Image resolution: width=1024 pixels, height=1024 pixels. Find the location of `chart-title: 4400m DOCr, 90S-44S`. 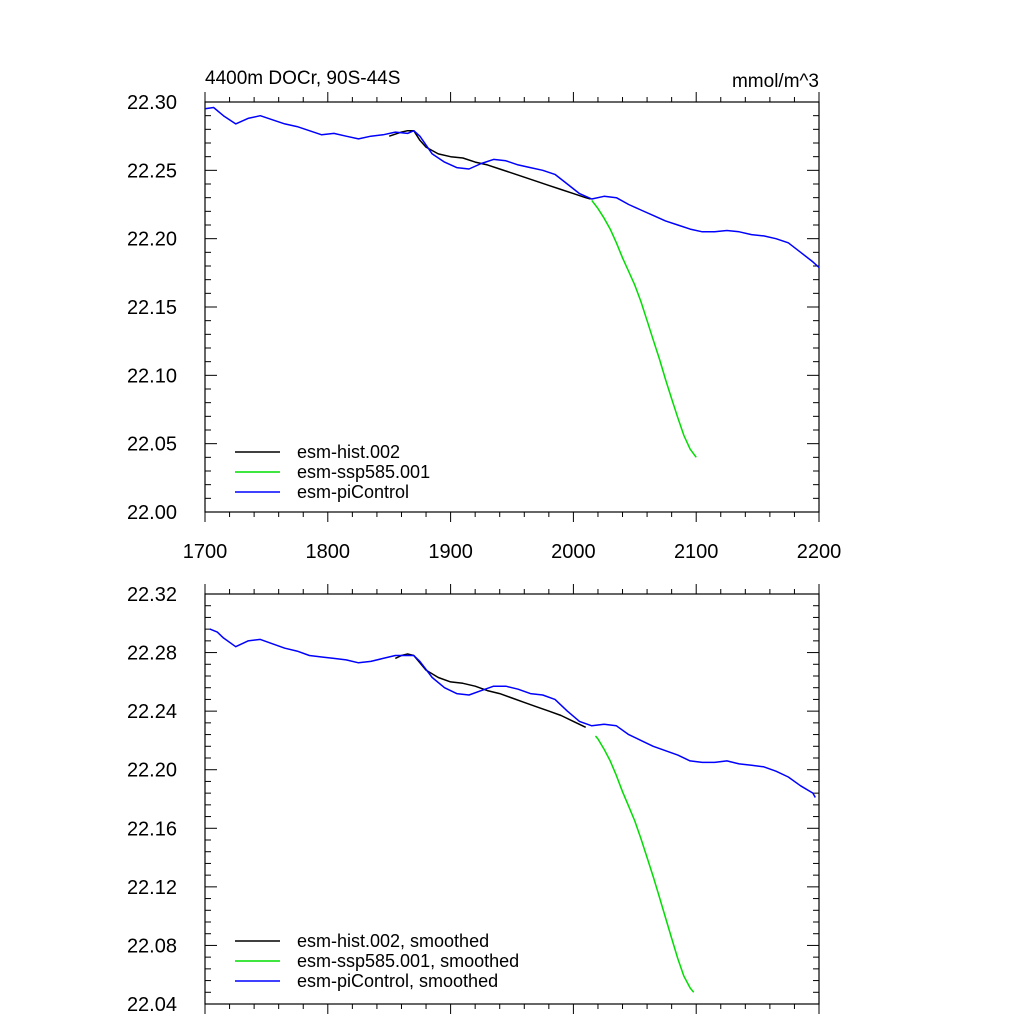

chart-title: 4400m DOCr, 90S-44S is located at coordinates (302, 78).